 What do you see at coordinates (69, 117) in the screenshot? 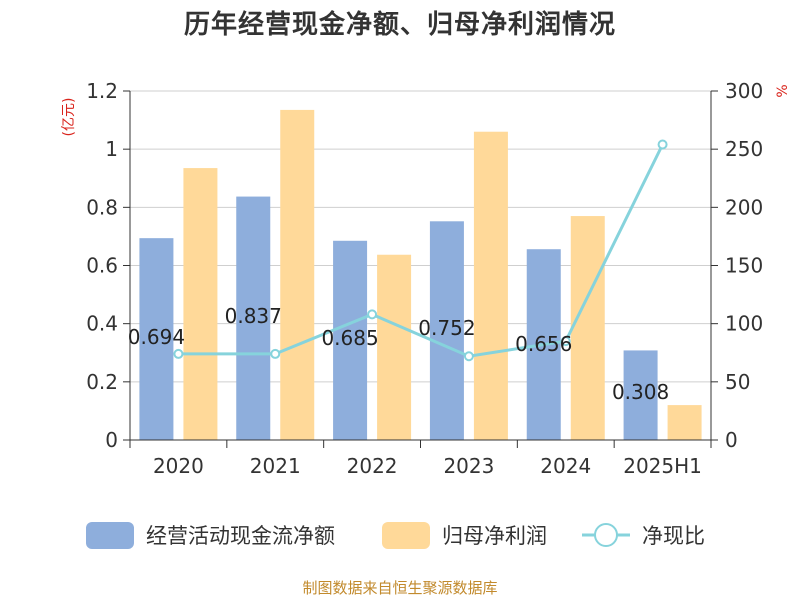
I see `y-left-axis-label: (亿元)` at bounding box center [69, 117].